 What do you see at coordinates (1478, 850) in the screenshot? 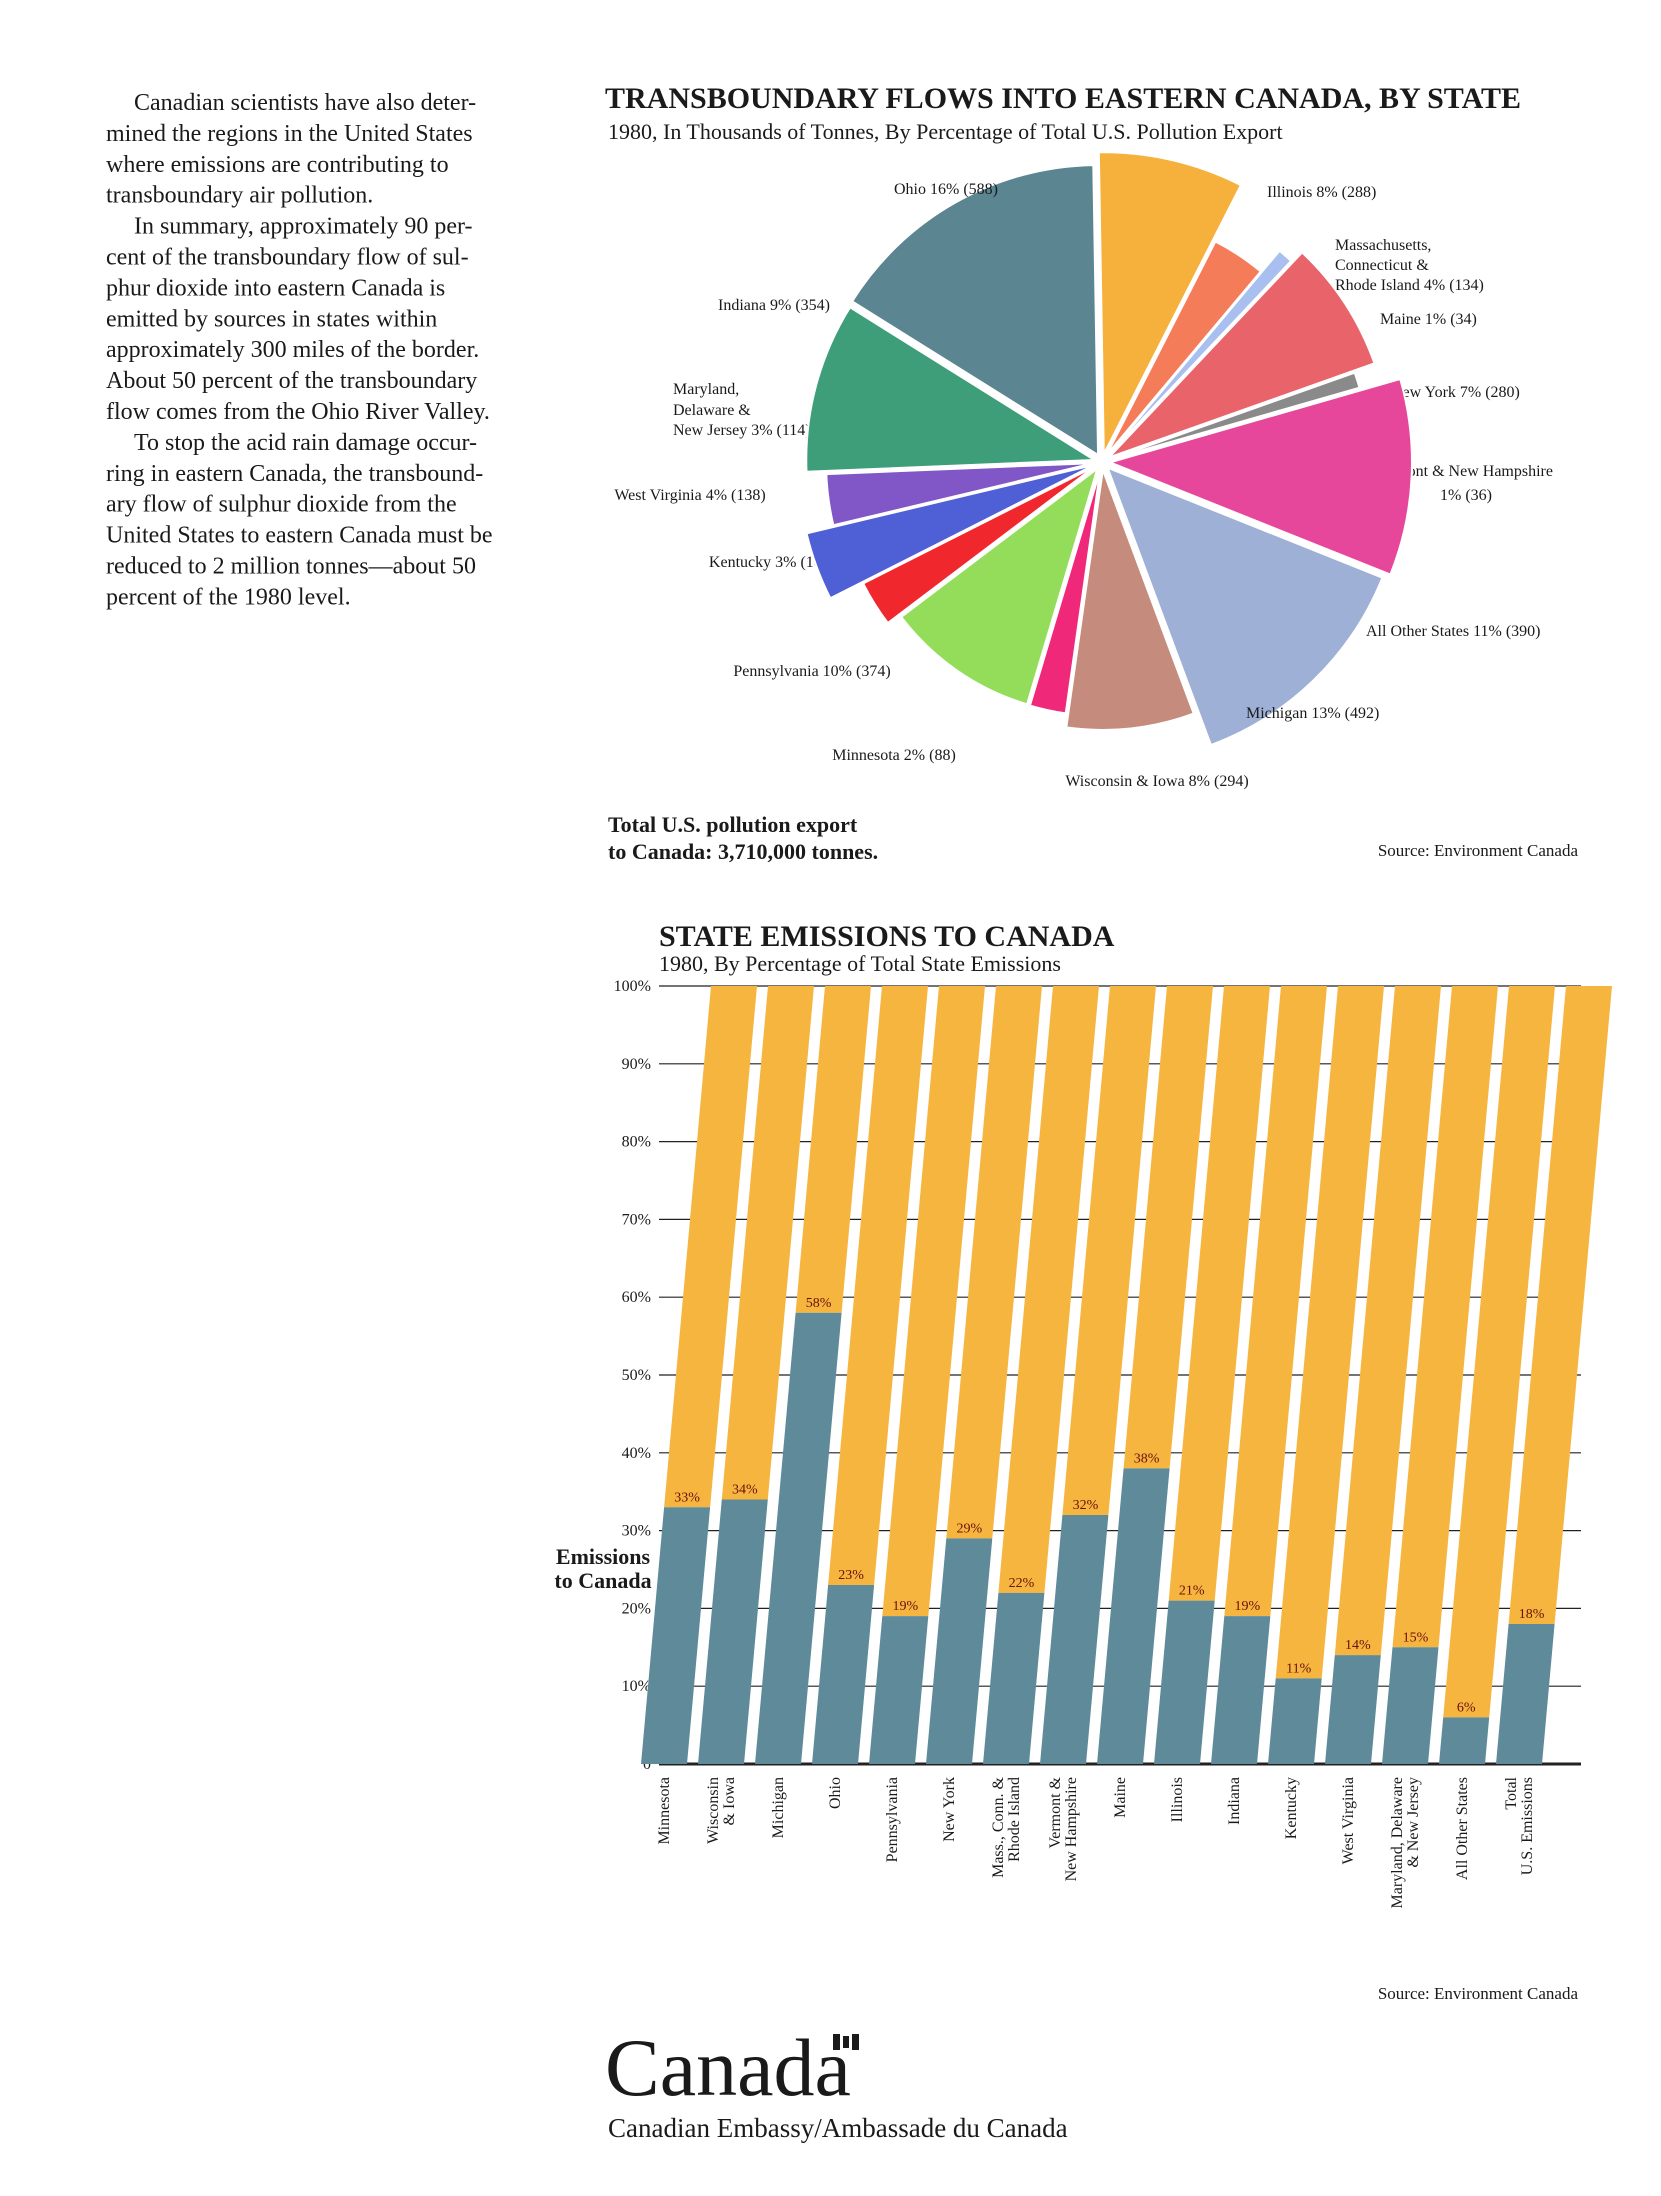
I see `source: Source: Environment Canada` at bounding box center [1478, 850].